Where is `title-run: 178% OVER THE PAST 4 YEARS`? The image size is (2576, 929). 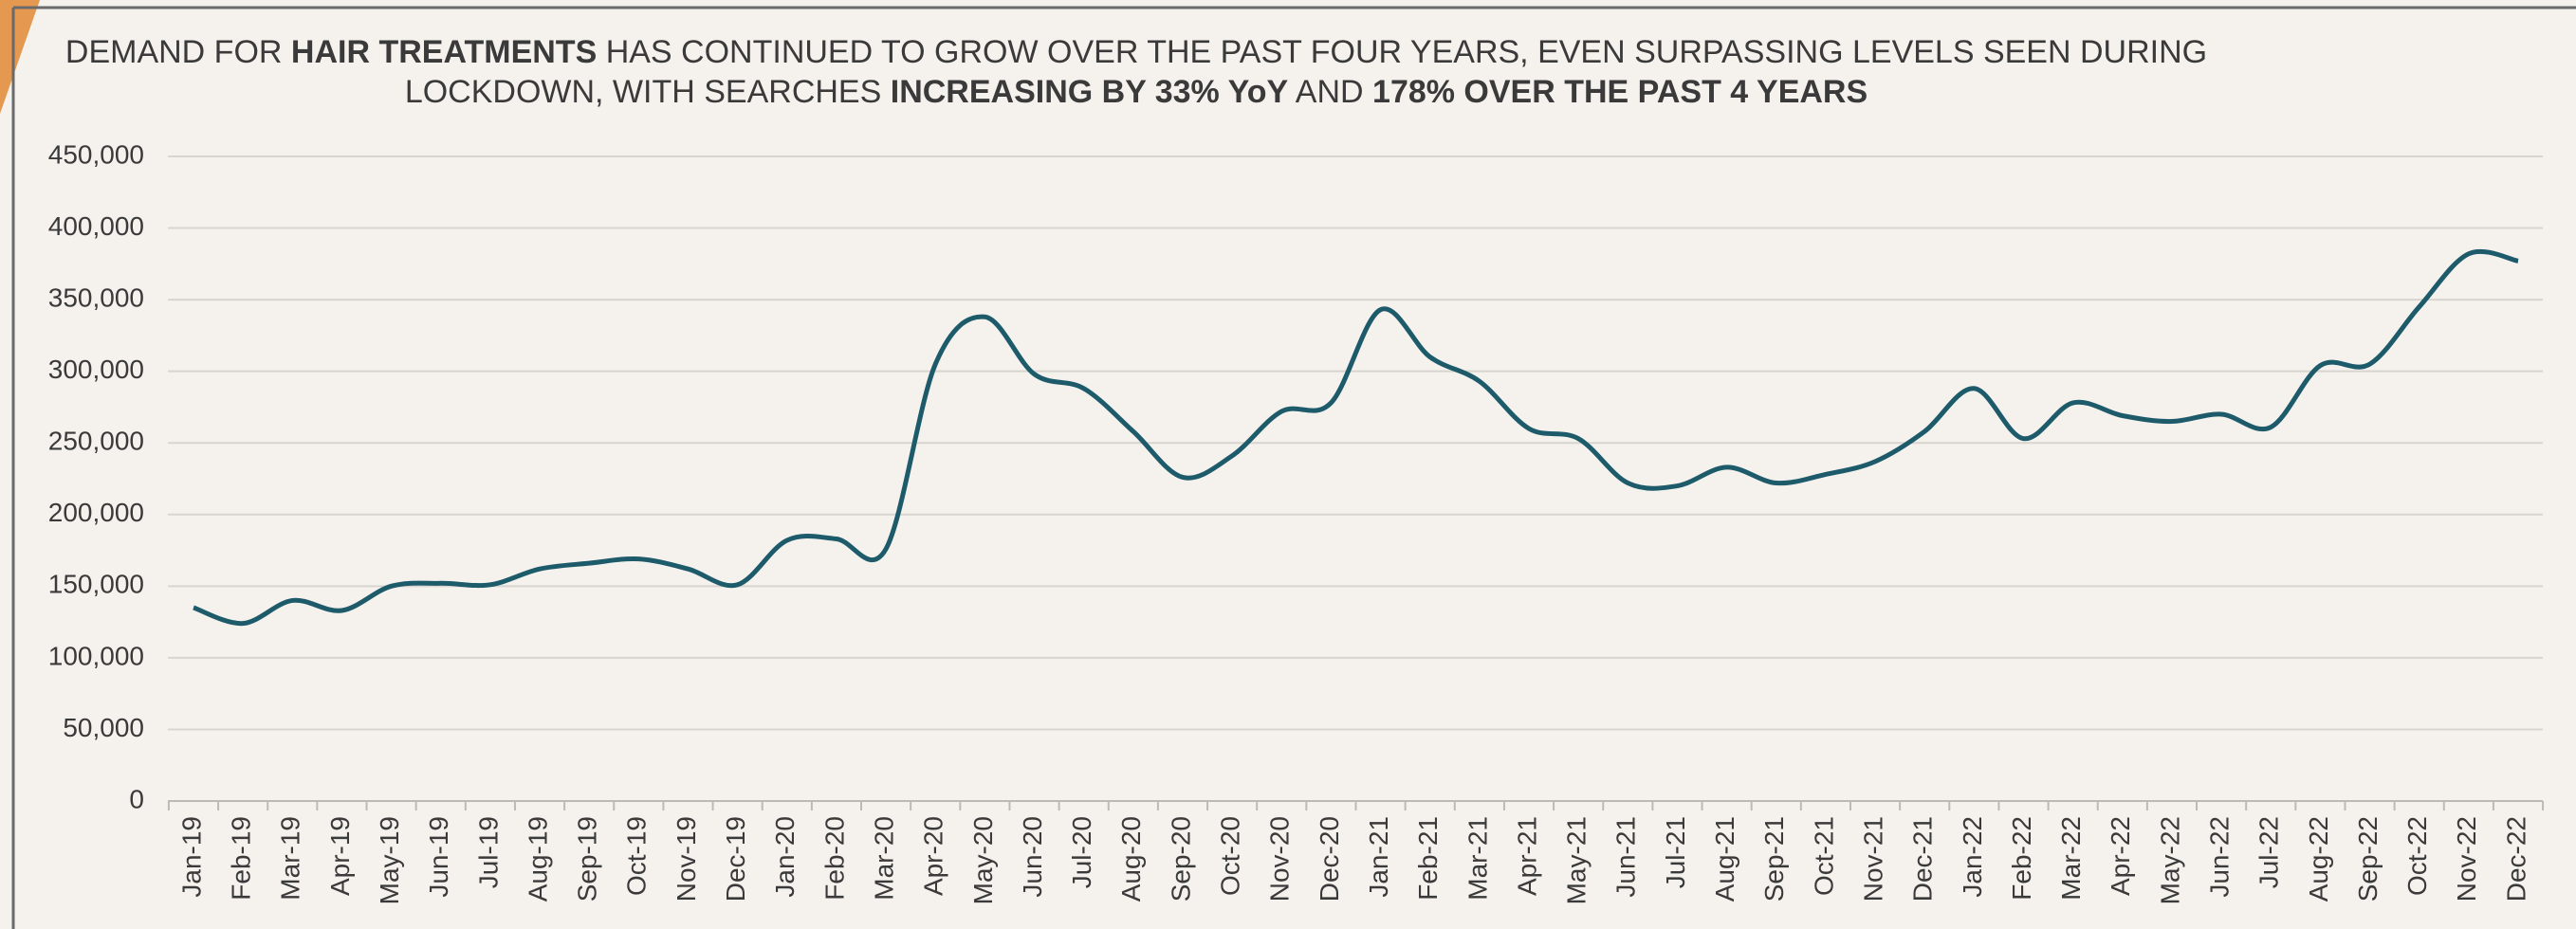 title-run: 178% OVER THE PAST 4 YEARS is located at coordinates (1620, 92).